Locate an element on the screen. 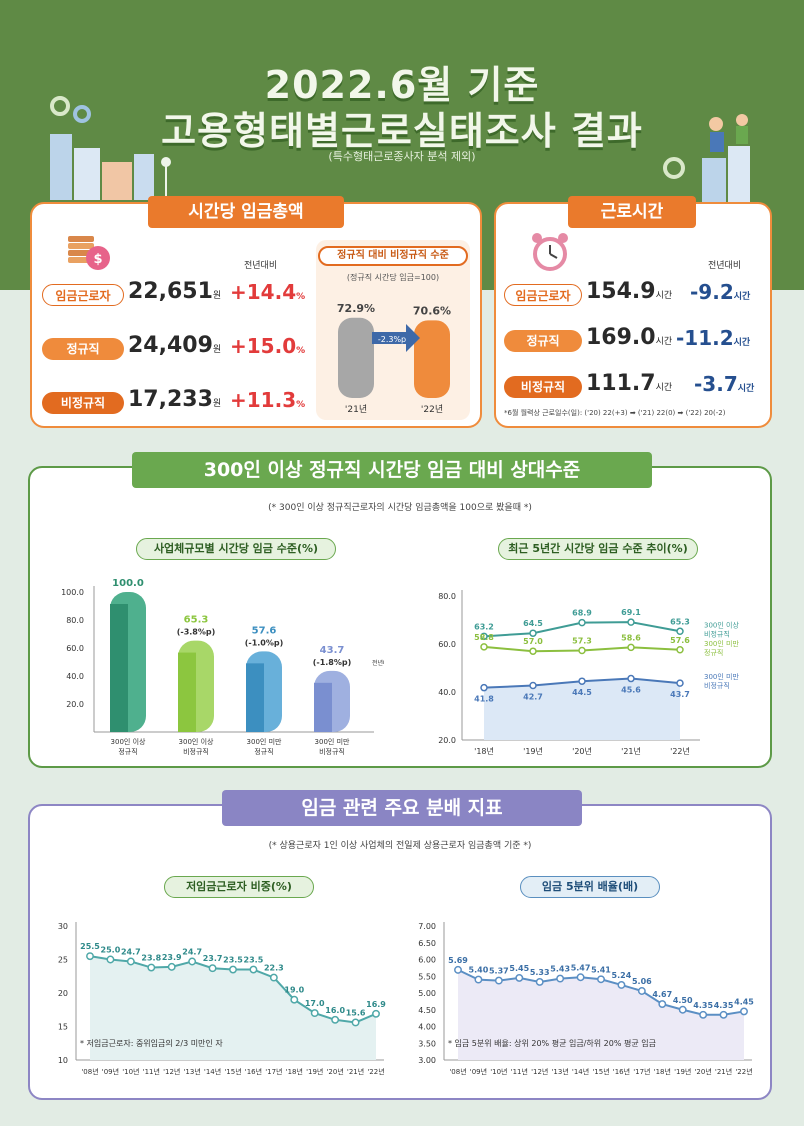  quintile-ytick-label: 4.00 is located at coordinates (427, 1027).